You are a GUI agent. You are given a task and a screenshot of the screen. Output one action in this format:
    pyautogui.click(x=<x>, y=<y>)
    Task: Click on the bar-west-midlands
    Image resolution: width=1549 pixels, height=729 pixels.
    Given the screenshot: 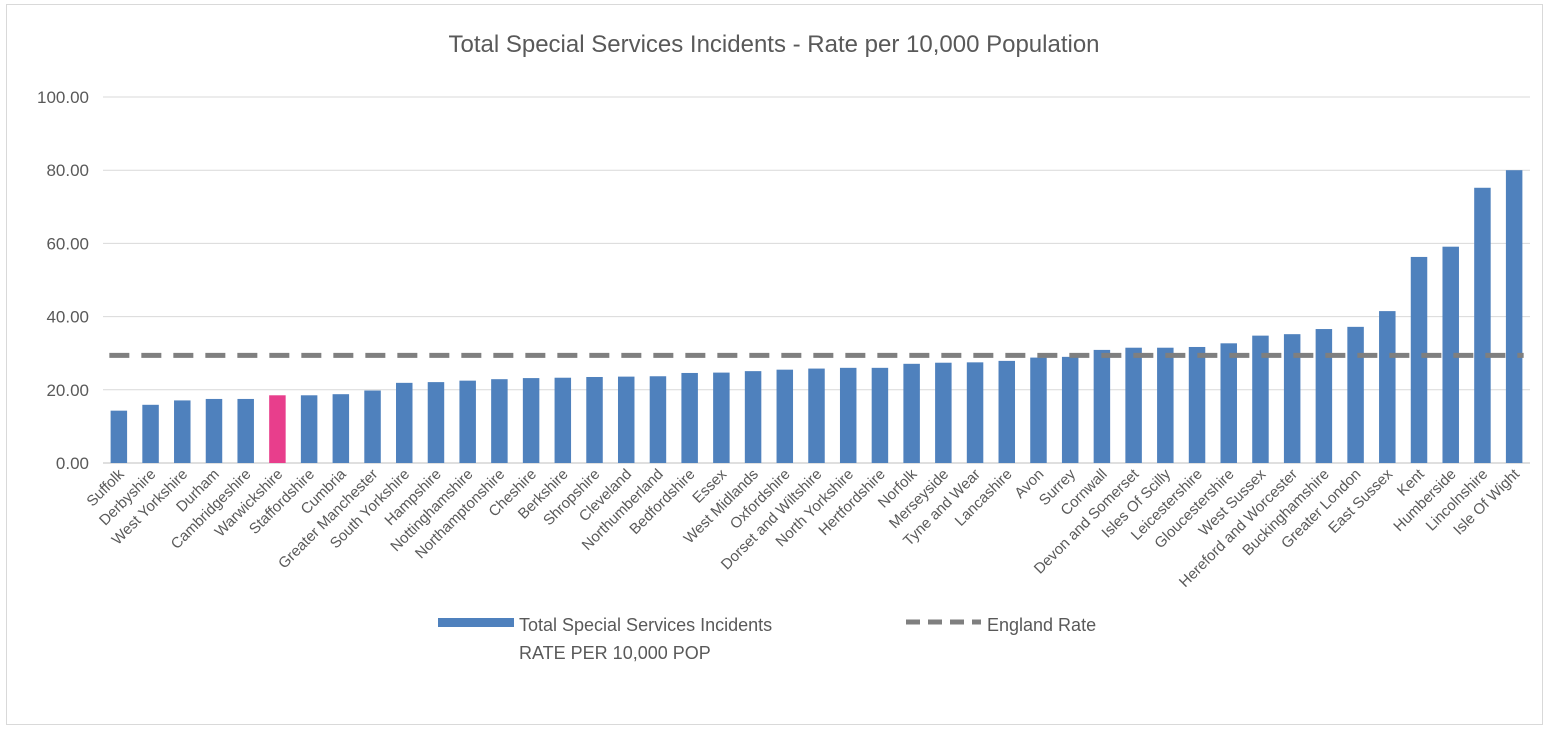 What is the action you would take?
    pyautogui.click(x=753, y=417)
    